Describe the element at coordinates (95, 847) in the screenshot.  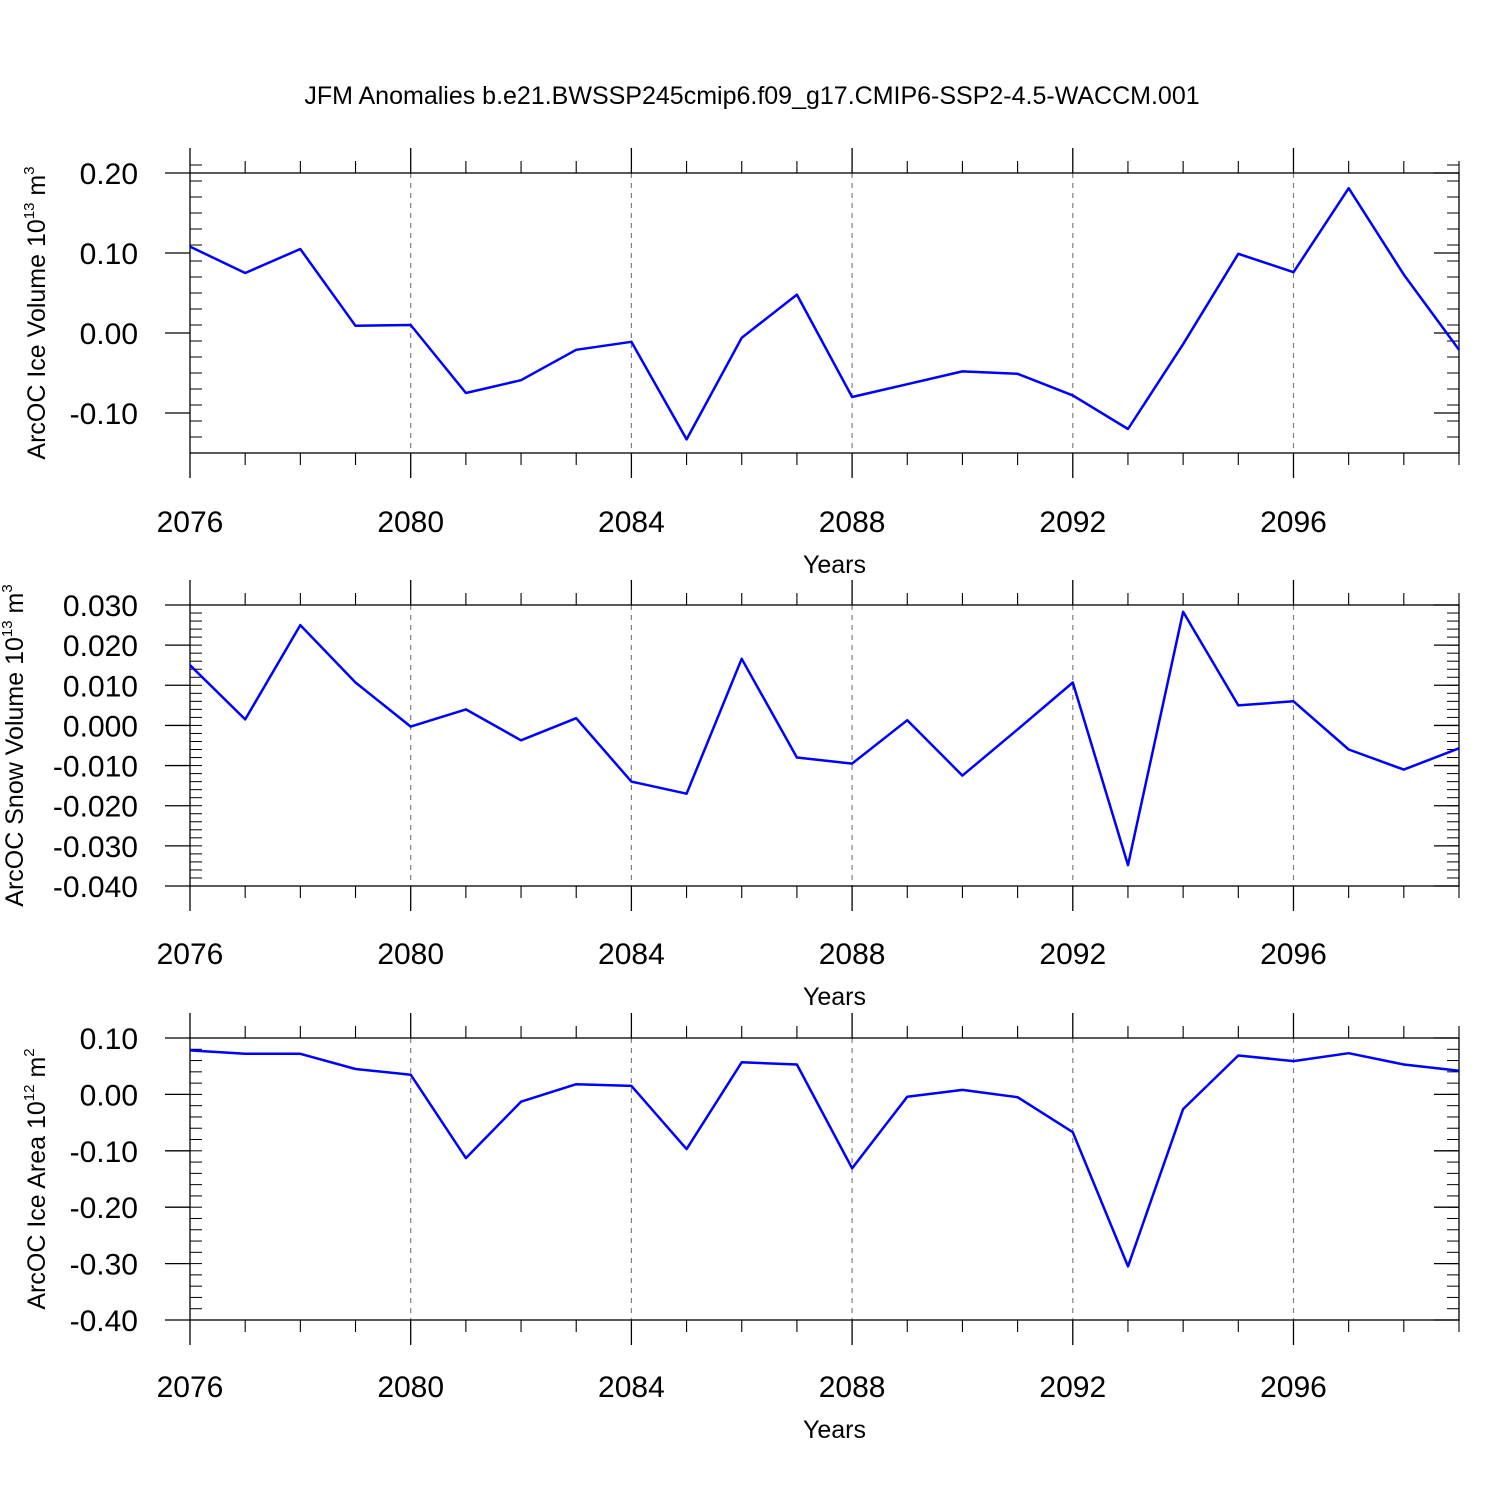
I see `y-tick-label: -0.030` at that location.